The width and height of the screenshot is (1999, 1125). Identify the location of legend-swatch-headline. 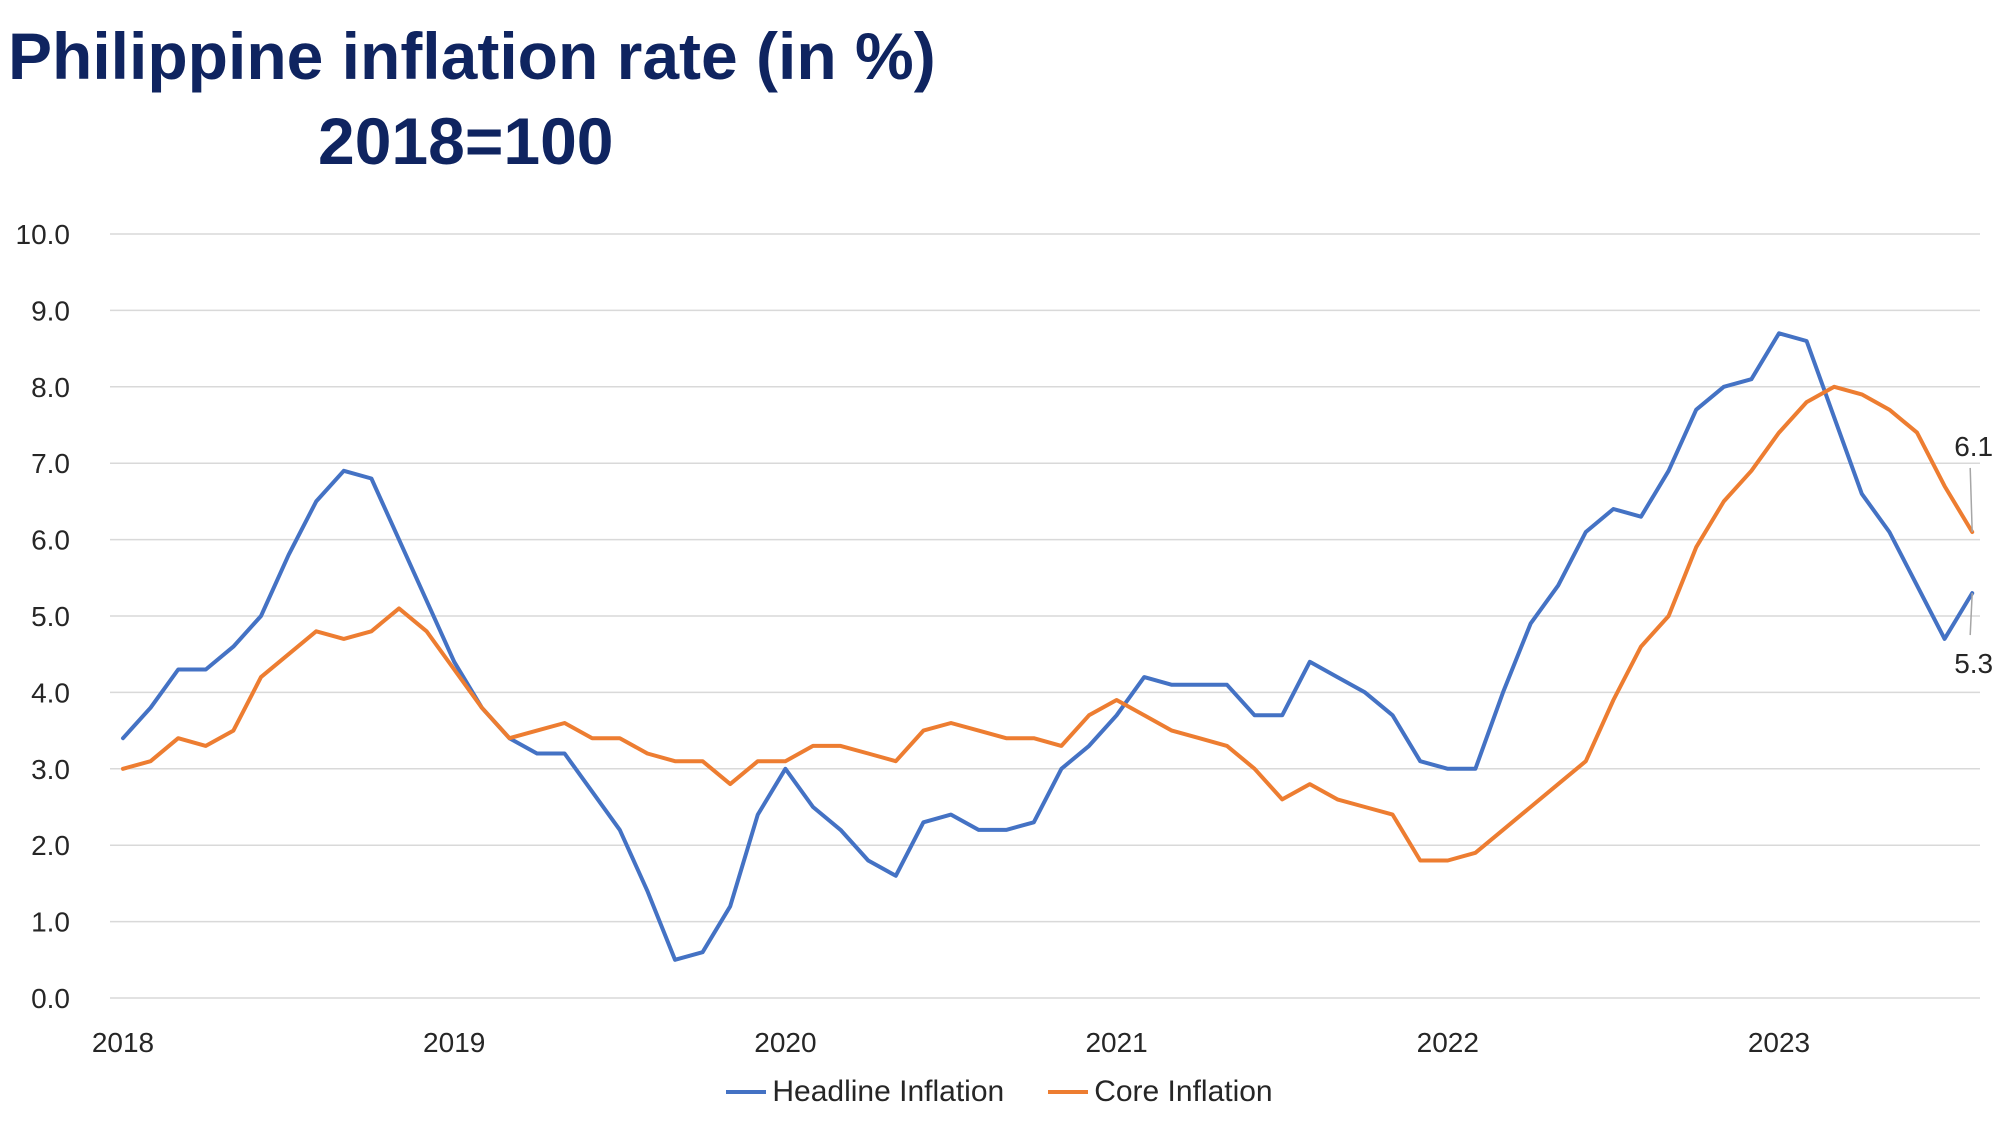
(746, 1092).